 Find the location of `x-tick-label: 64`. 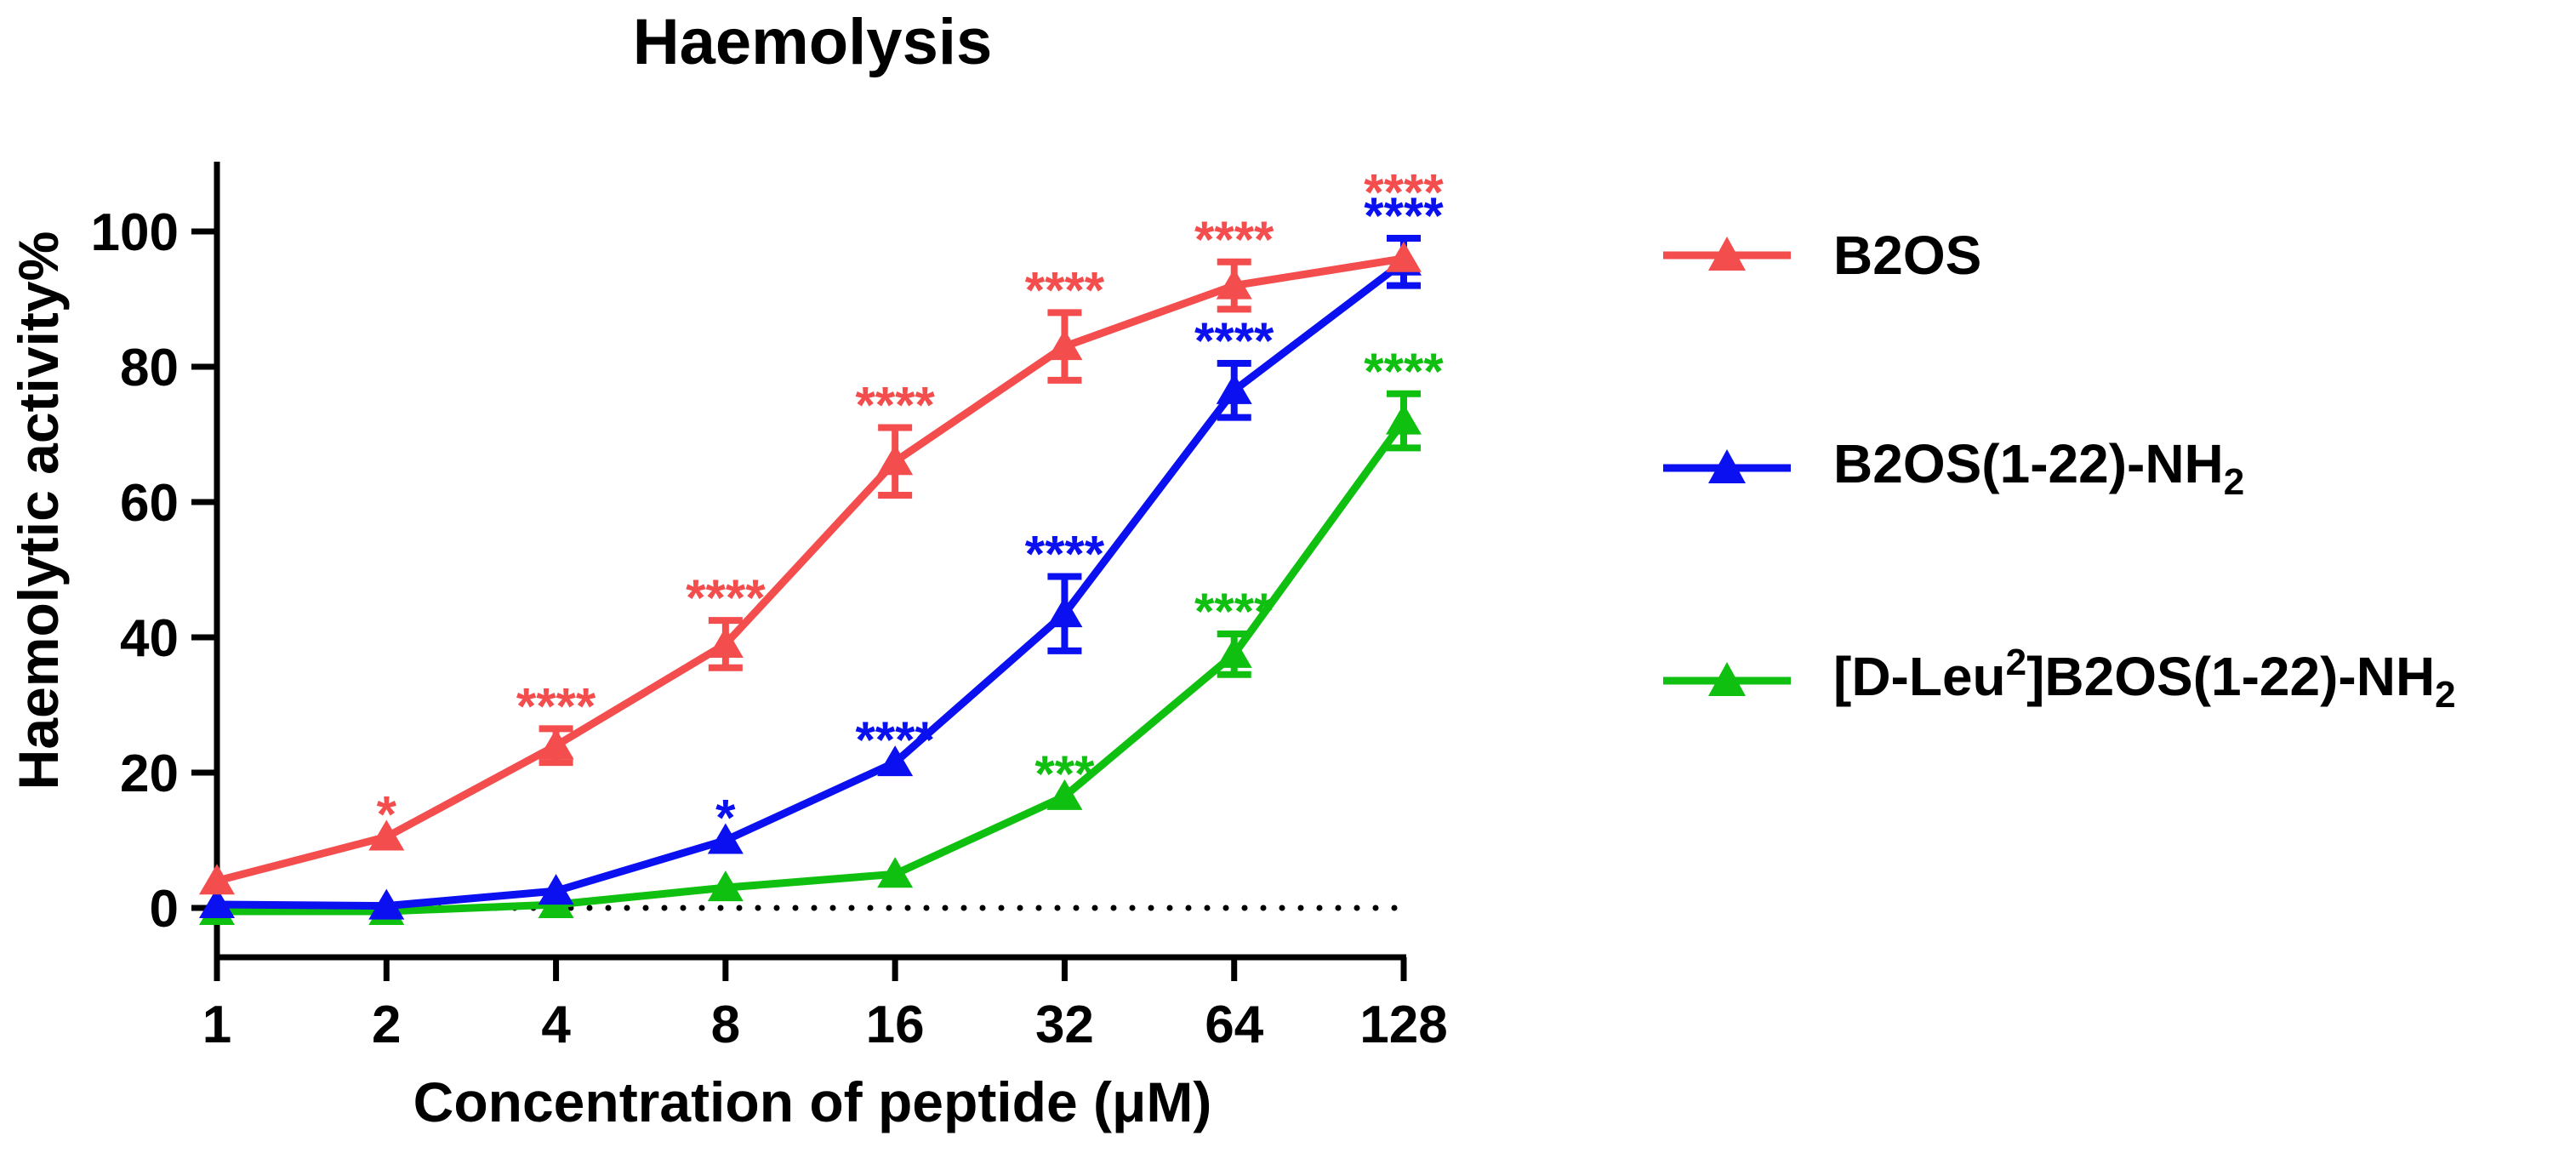

x-tick-label: 64 is located at coordinates (1234, 1025).